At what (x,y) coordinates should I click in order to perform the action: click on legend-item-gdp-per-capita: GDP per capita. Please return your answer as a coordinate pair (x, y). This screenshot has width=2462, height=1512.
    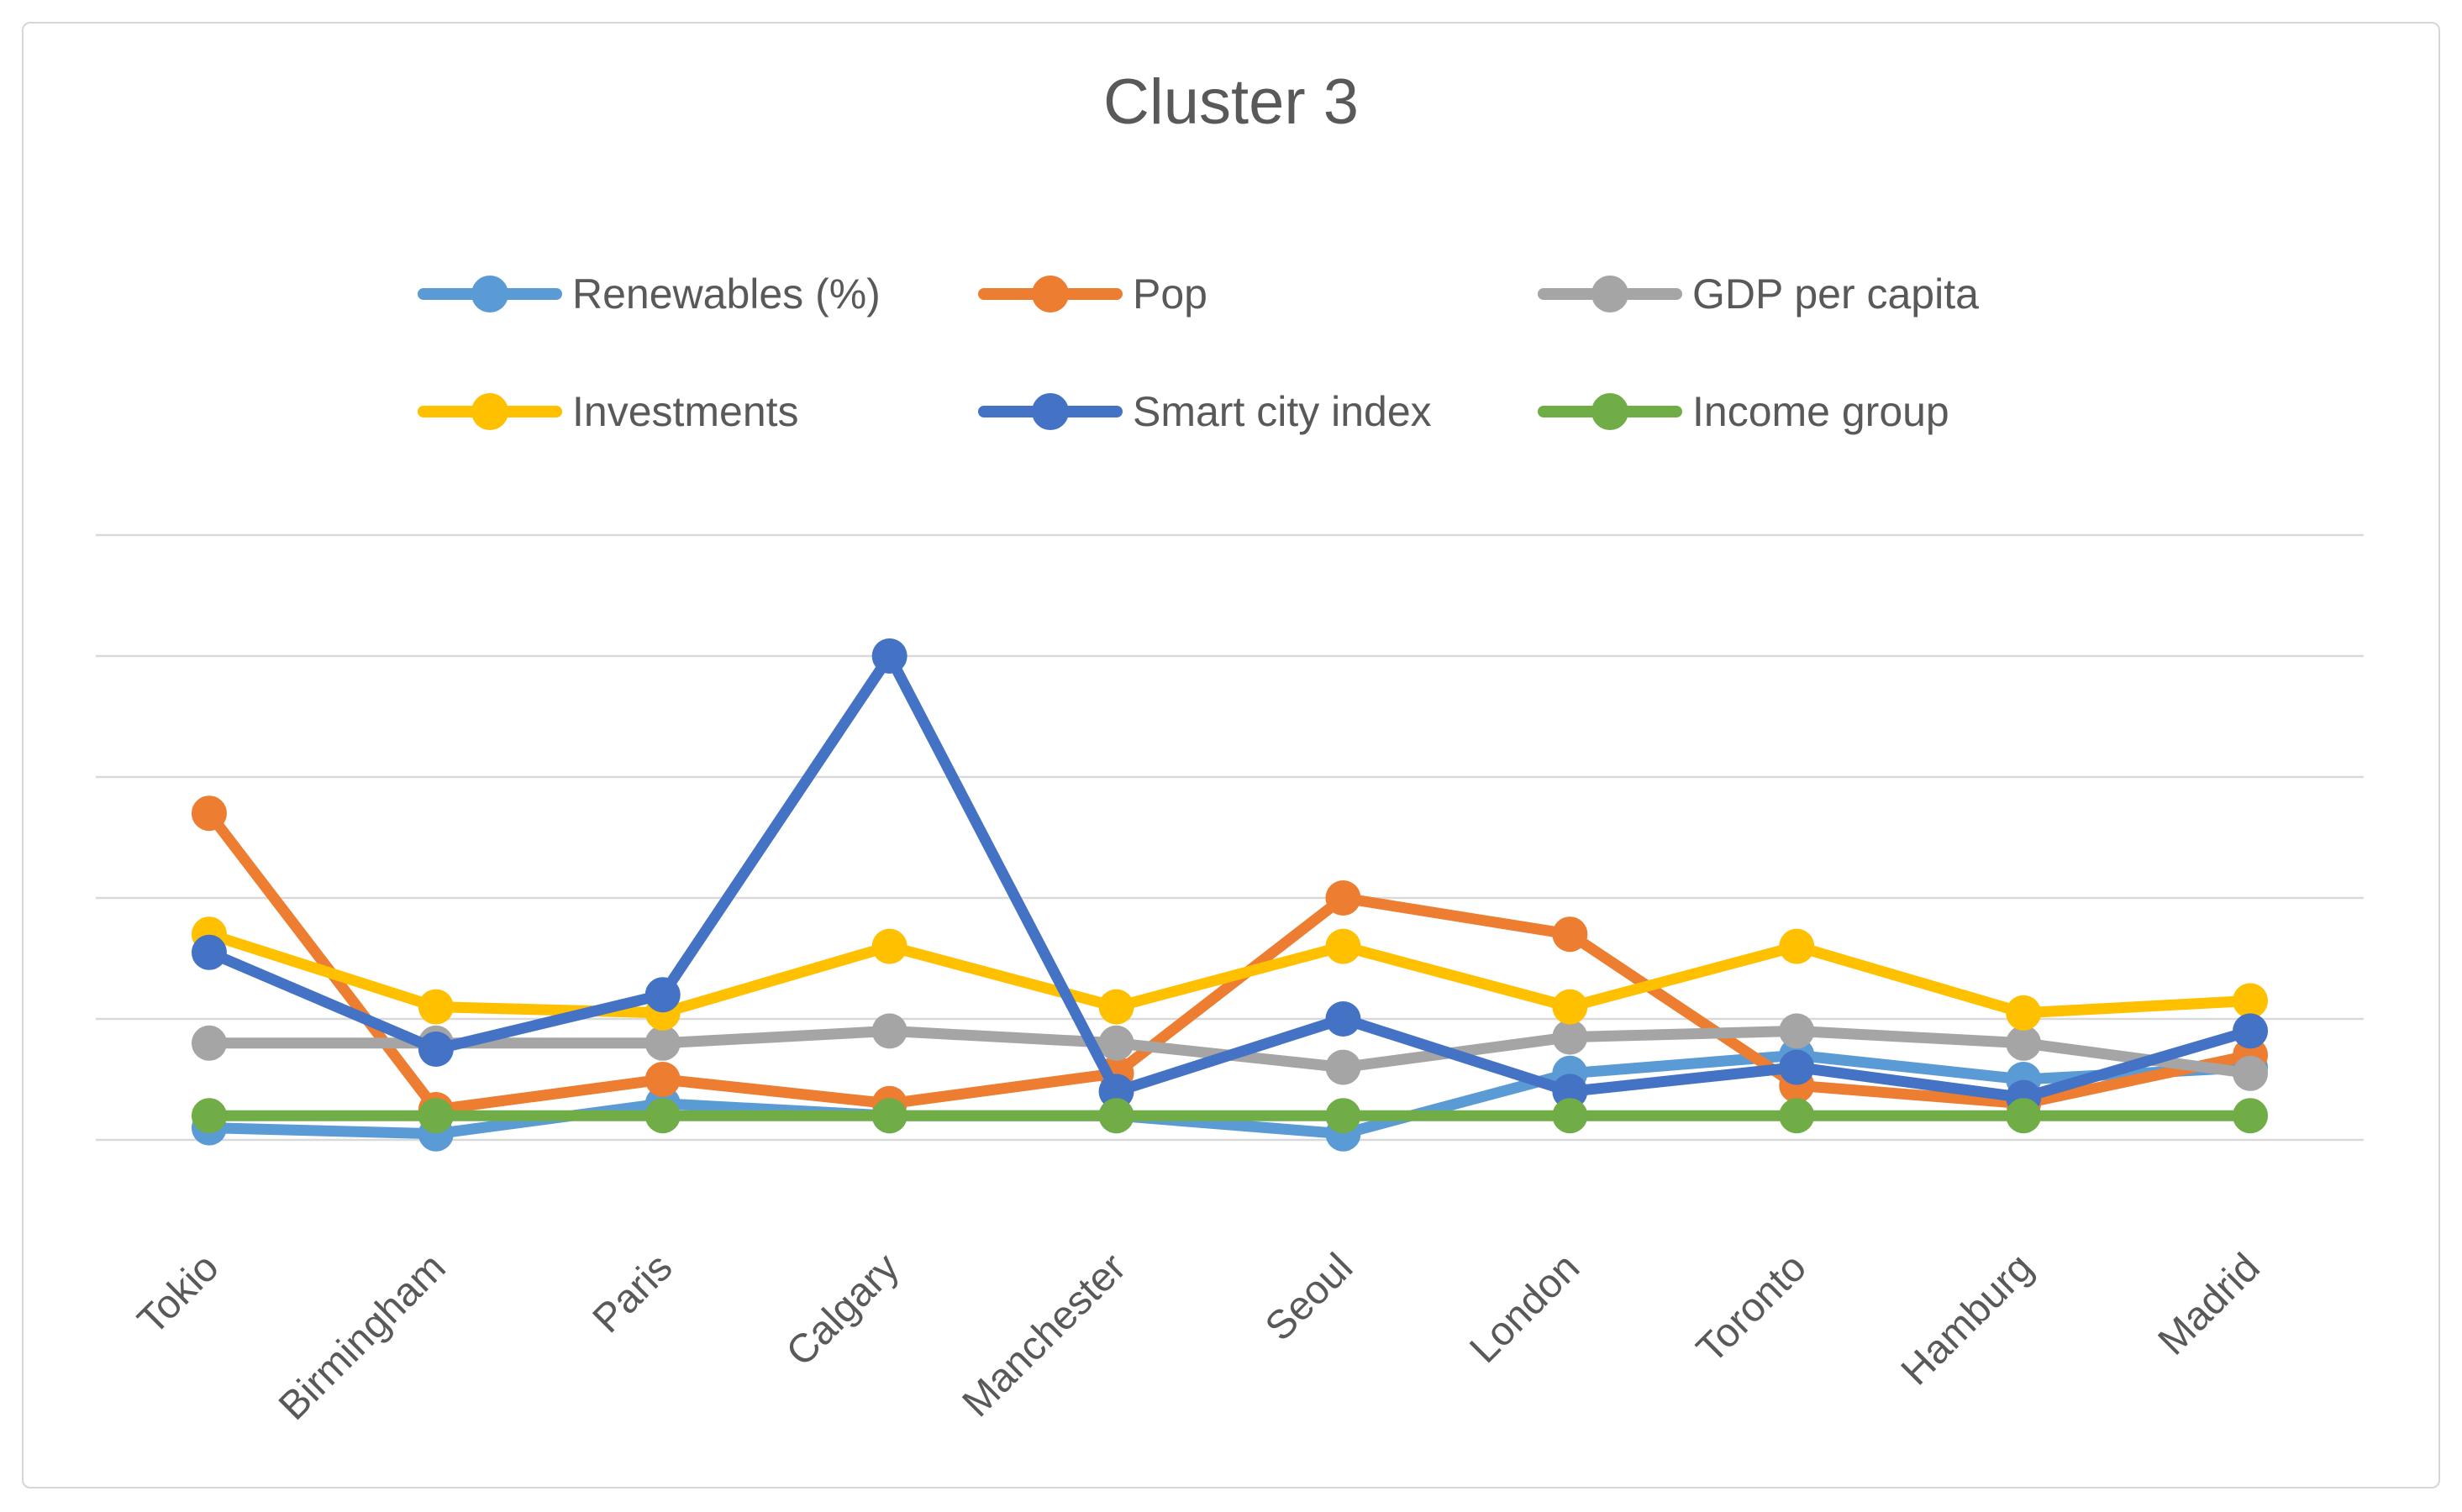
    Looking at the image, I should click on (1758, 294).